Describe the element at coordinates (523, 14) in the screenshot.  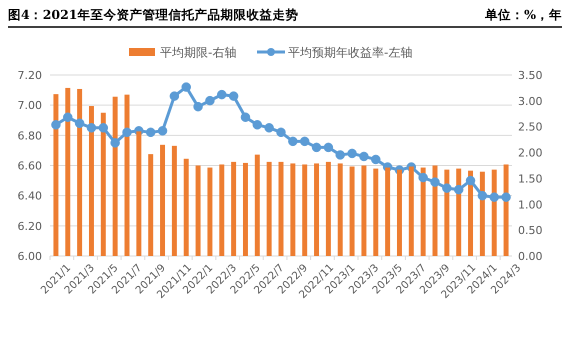
I see `annotation: 单位：%，年` at that location.